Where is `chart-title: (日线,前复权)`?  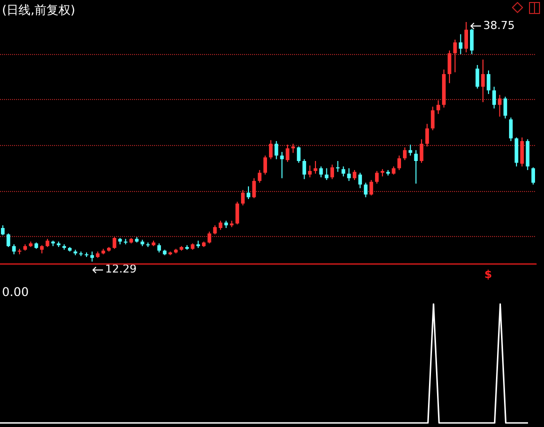 chart-title: (日线,前复权) is located at coordinates (39, 10).